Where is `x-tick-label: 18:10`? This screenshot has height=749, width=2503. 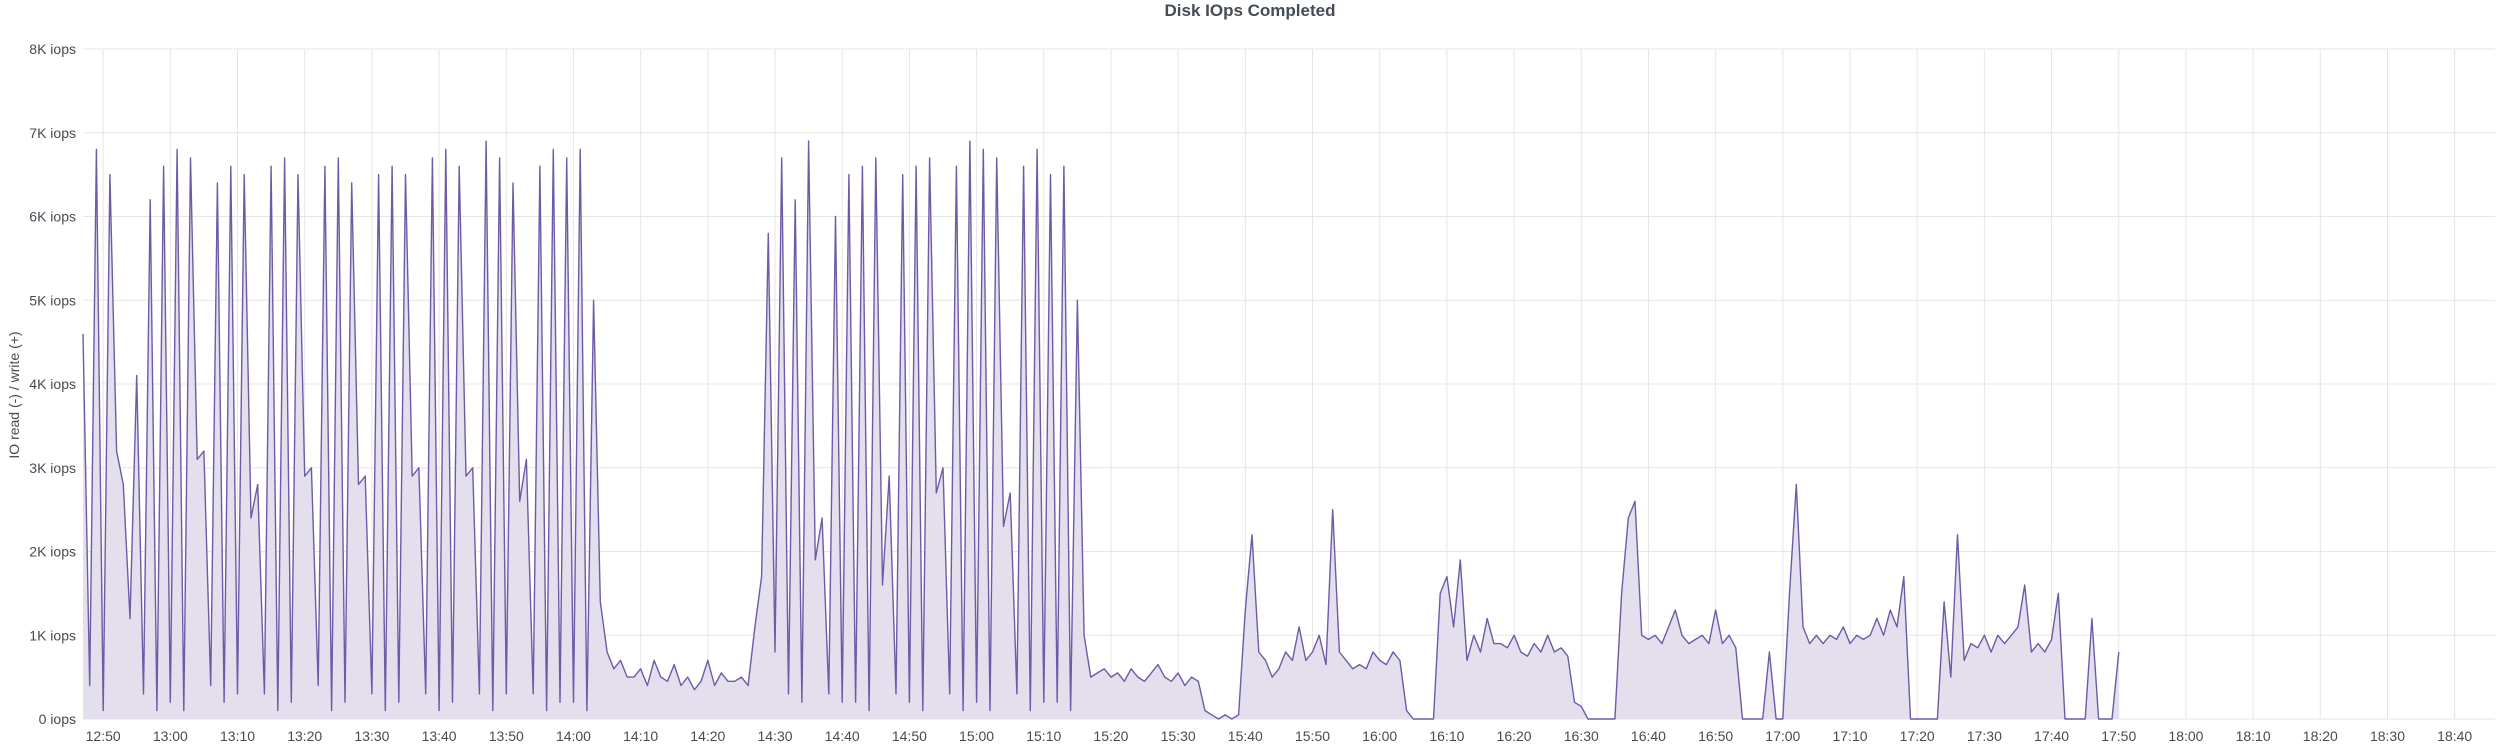 x-tick-label: 18:10 is located at coordinates (2253, 736).